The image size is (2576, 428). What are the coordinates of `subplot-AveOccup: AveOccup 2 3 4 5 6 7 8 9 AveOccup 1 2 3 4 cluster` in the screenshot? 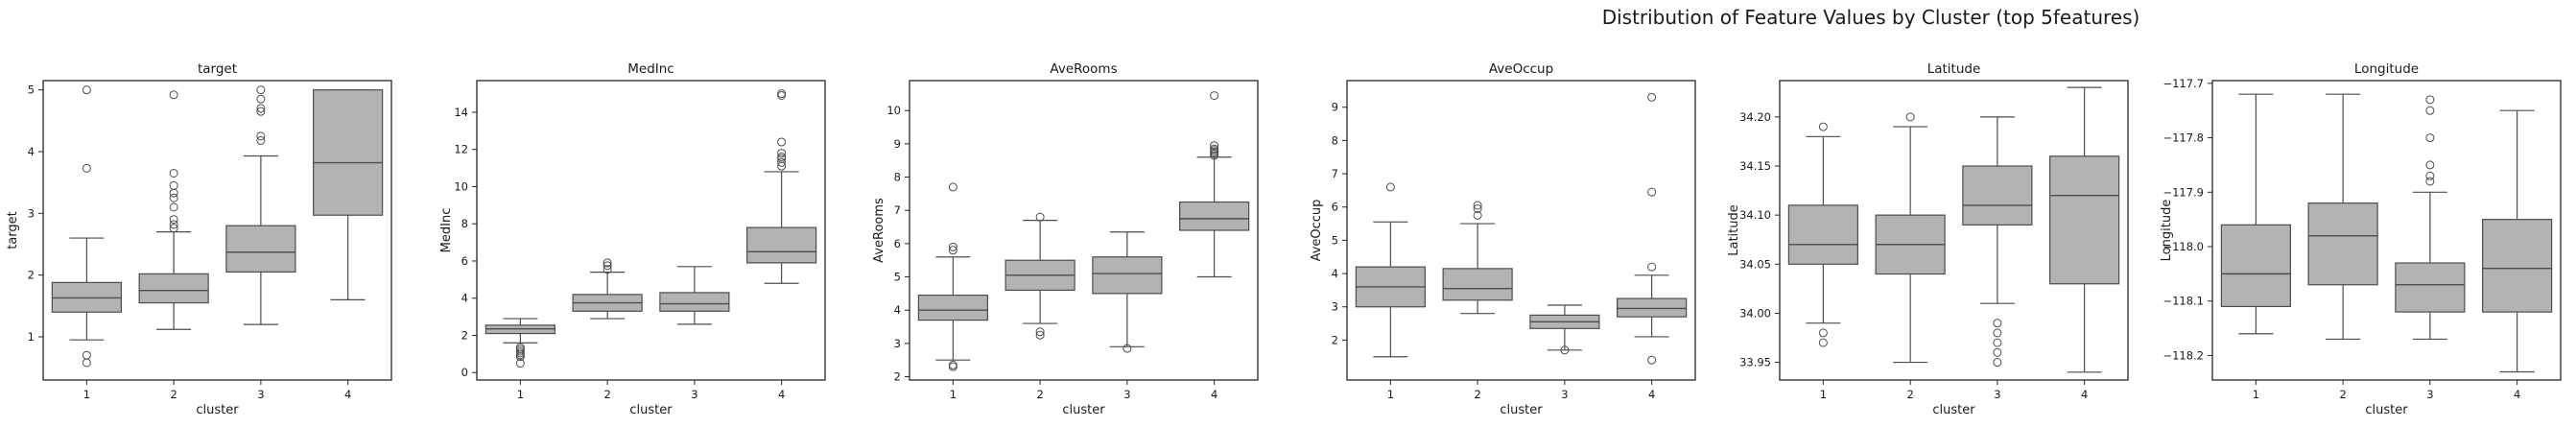 It's located at (1503, 239).